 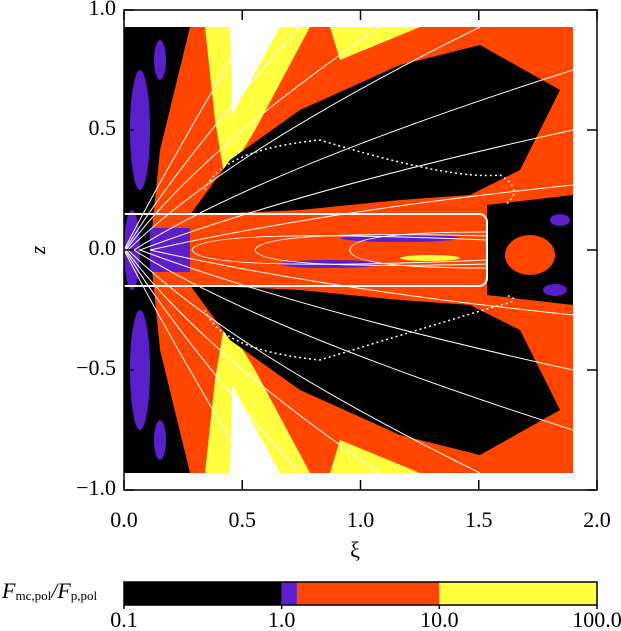 I want to click on x-axis-label: ξ, so click(x=355, y=549).